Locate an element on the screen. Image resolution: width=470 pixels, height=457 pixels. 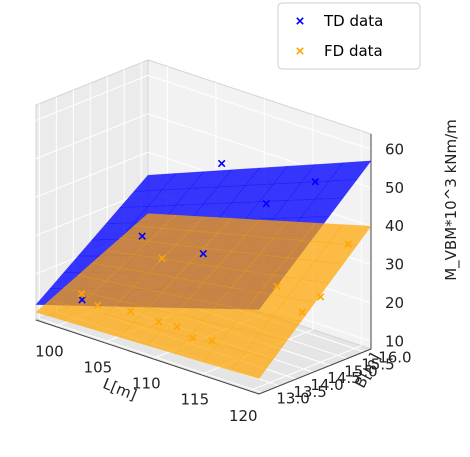
z-tick-label: 30 is located at coordinates (394, 265).